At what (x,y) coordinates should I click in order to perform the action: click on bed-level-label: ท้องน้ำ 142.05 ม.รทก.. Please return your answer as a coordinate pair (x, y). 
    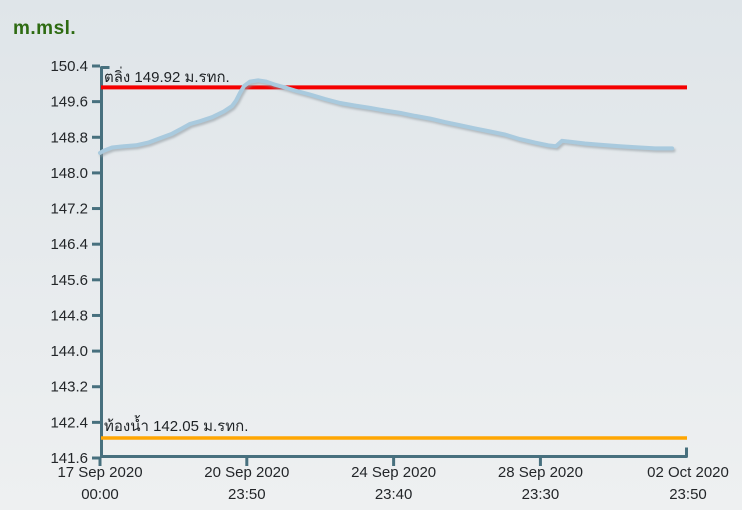
    Looking at the image, I should click on (176, 426).